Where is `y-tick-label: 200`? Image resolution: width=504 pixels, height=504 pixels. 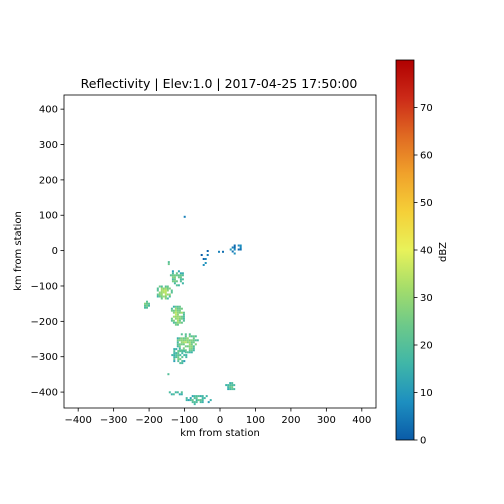
y-tick-label: 200 is located at coordinates (48, 180).